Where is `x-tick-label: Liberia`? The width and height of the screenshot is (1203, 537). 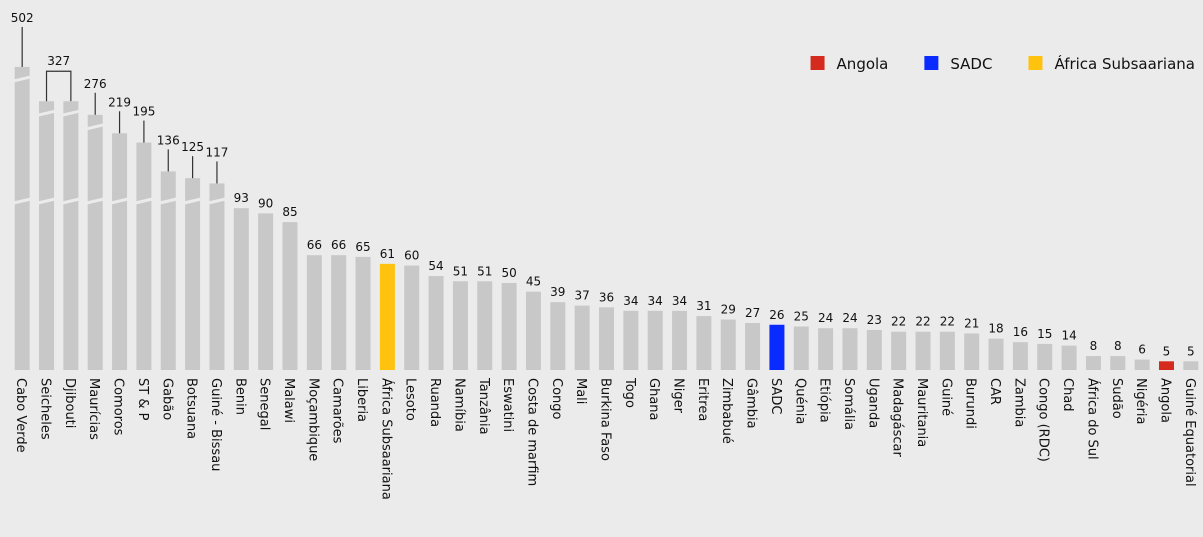 x-tick-label: Liberia is located at coordinates (361, 400).